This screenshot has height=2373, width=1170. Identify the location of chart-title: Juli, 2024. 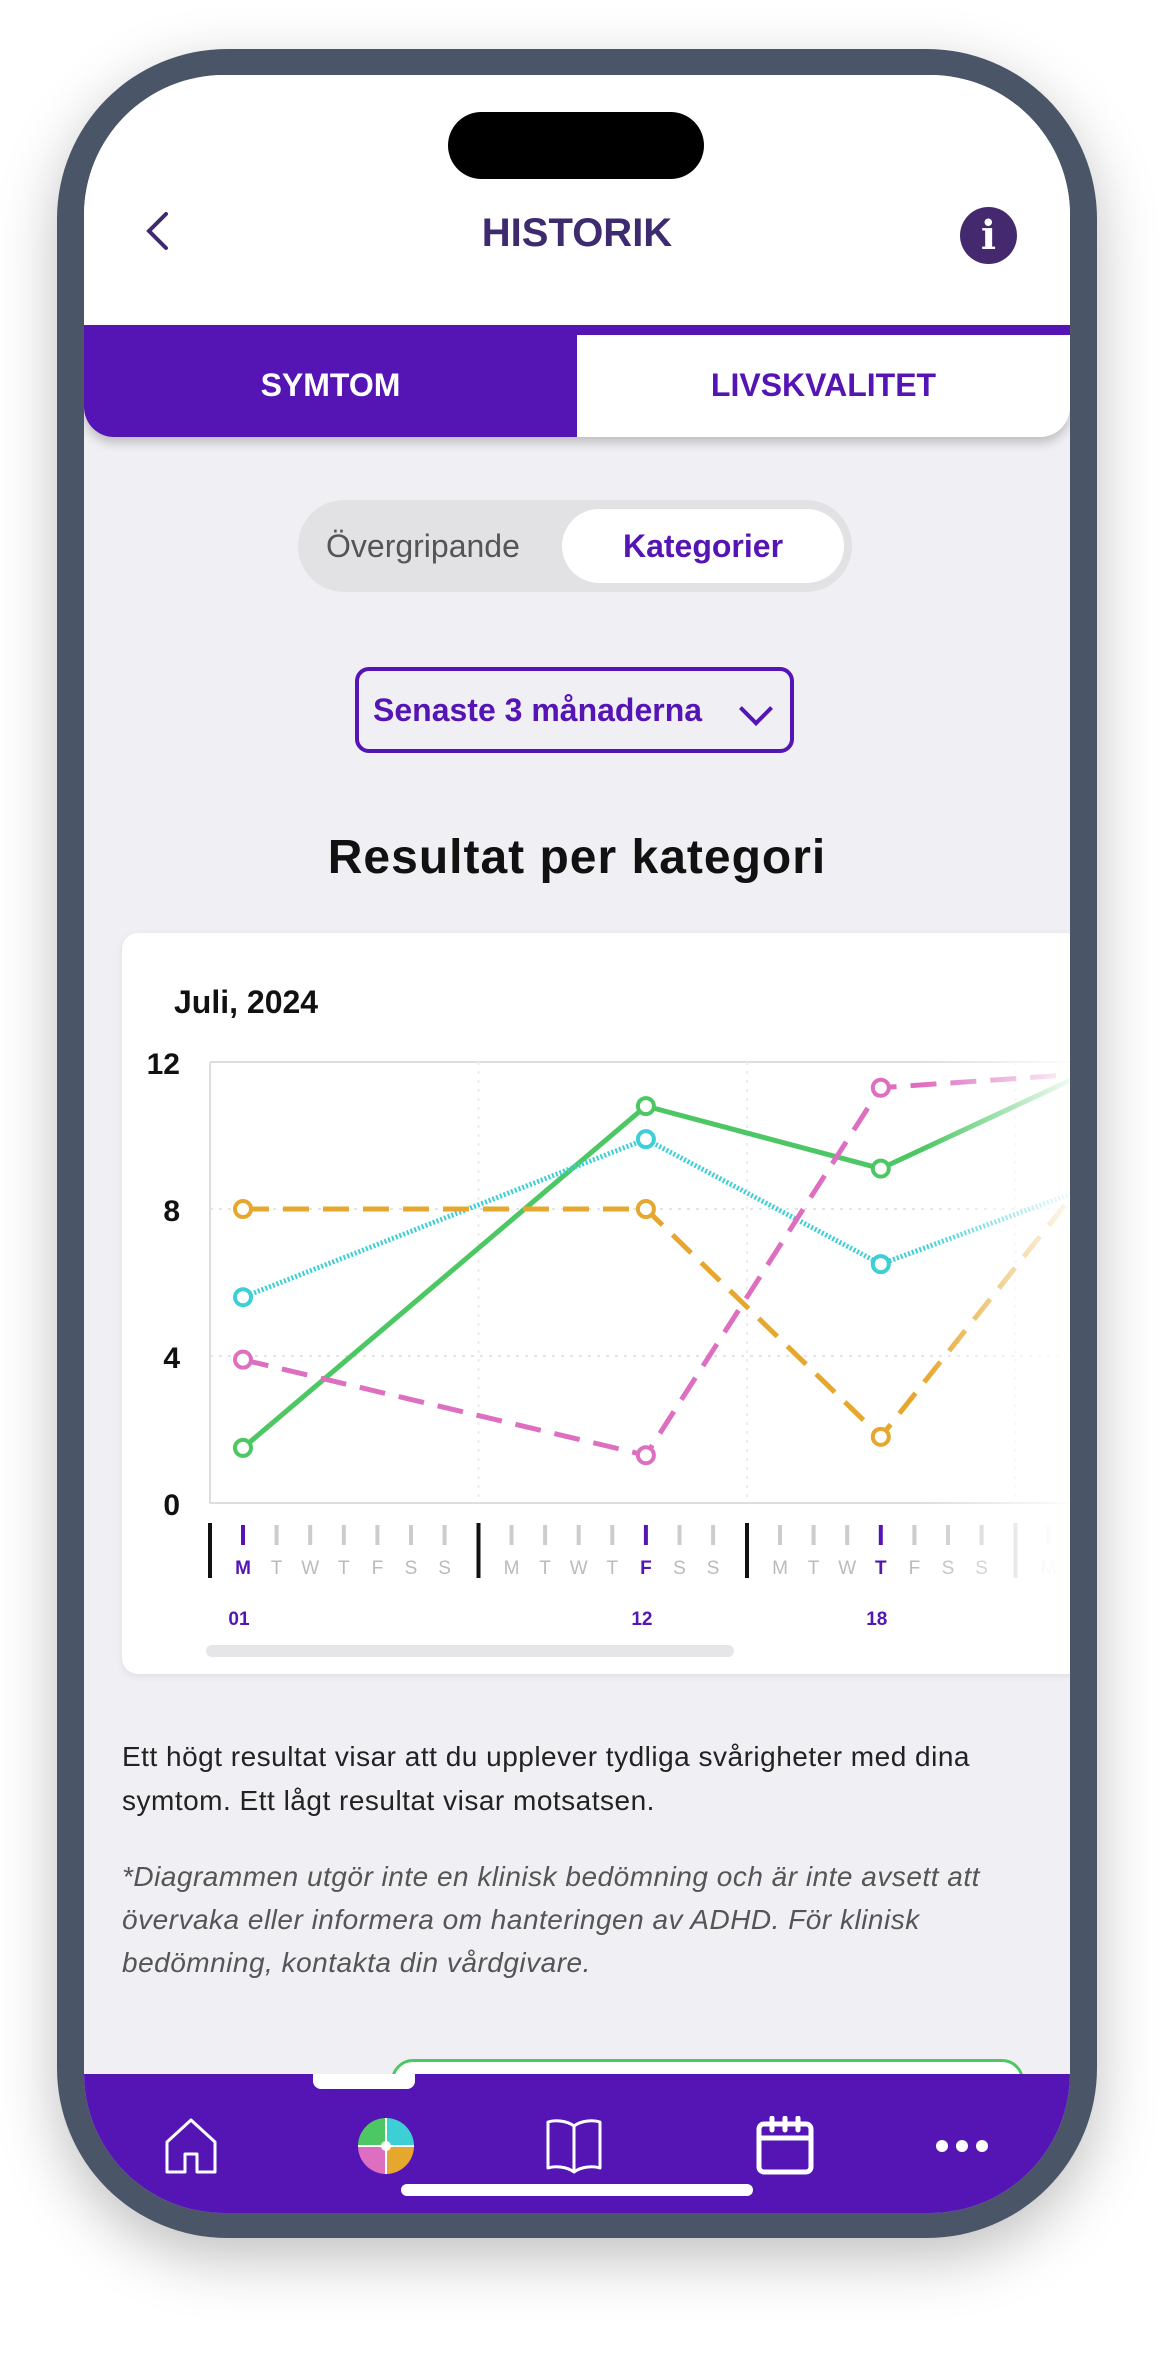
(246, 1002).